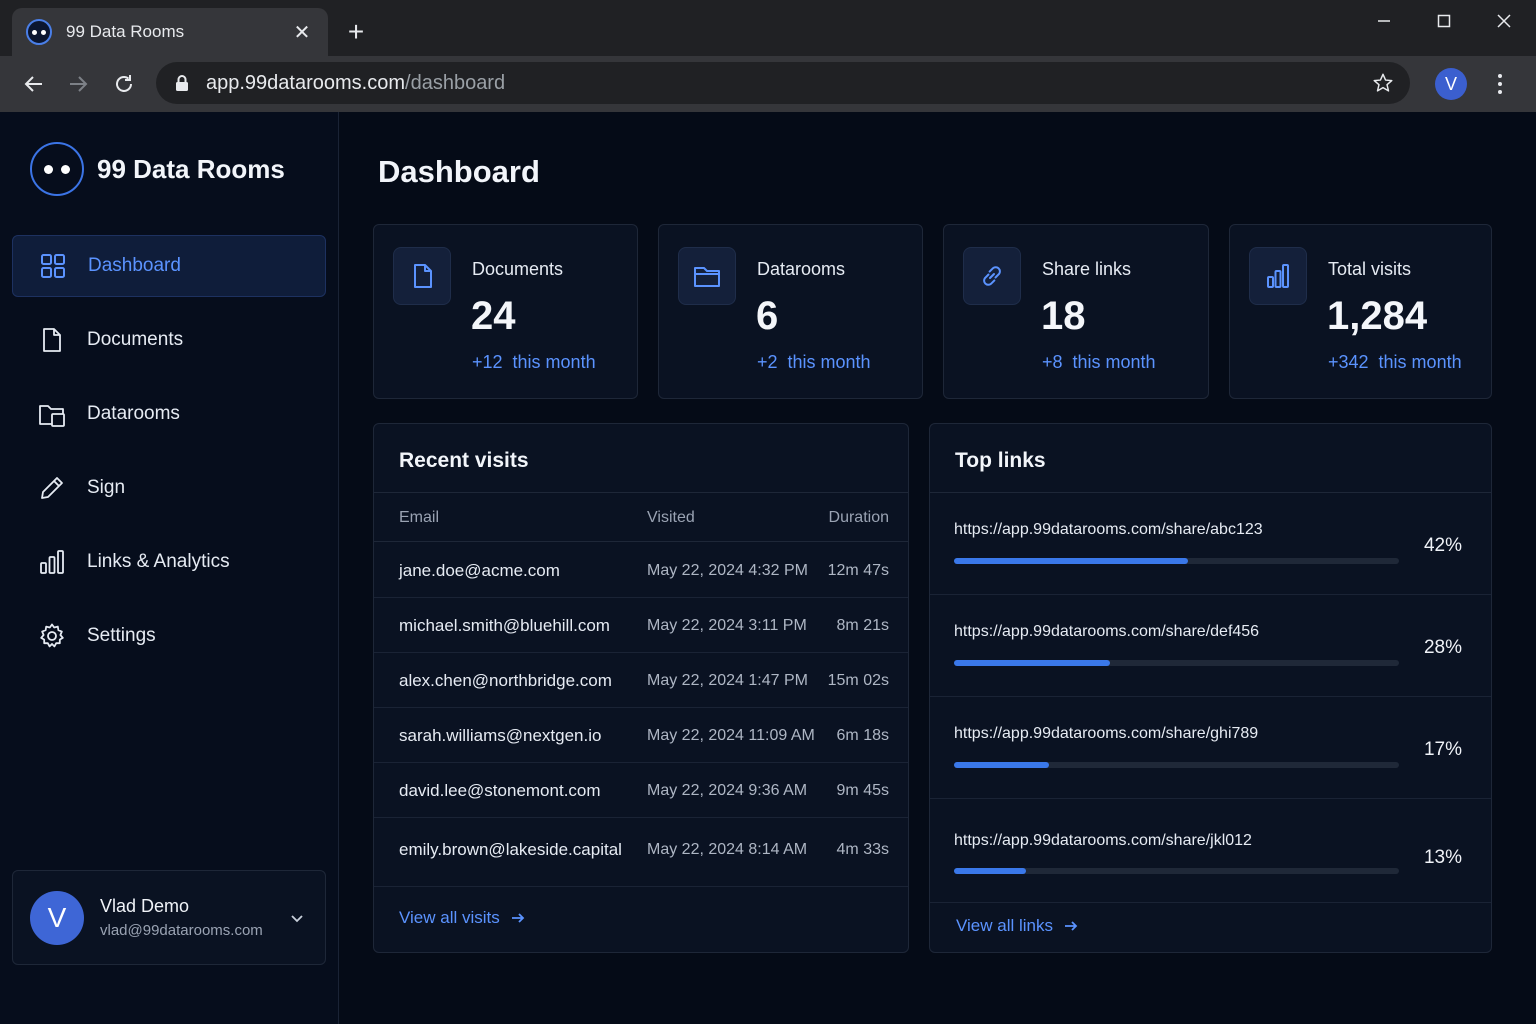  Describe the element at coordinates (53, 266) in the screenshot. I see `grid-icon` at that location.